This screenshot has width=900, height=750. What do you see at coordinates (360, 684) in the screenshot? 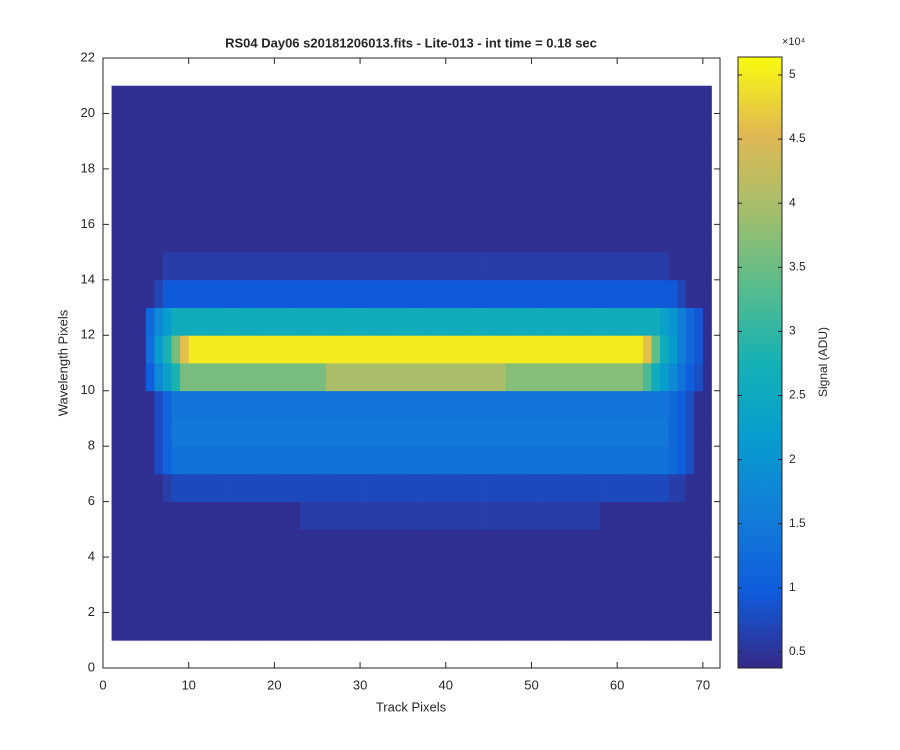
I see `x-tick-label: 30` at bounding box center [360, 684].